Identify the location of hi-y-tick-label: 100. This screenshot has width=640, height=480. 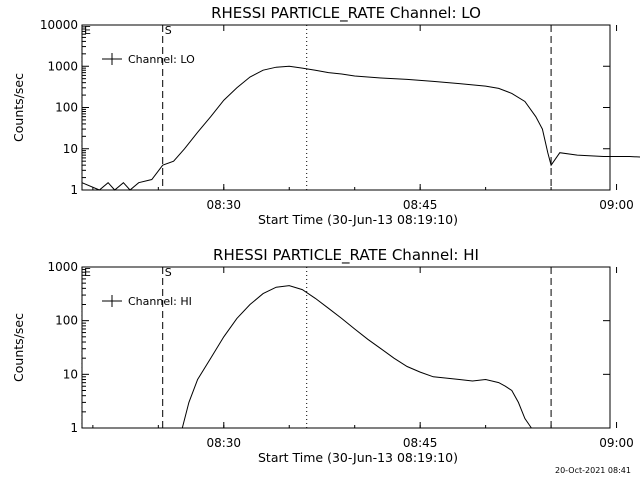
(66, 321).